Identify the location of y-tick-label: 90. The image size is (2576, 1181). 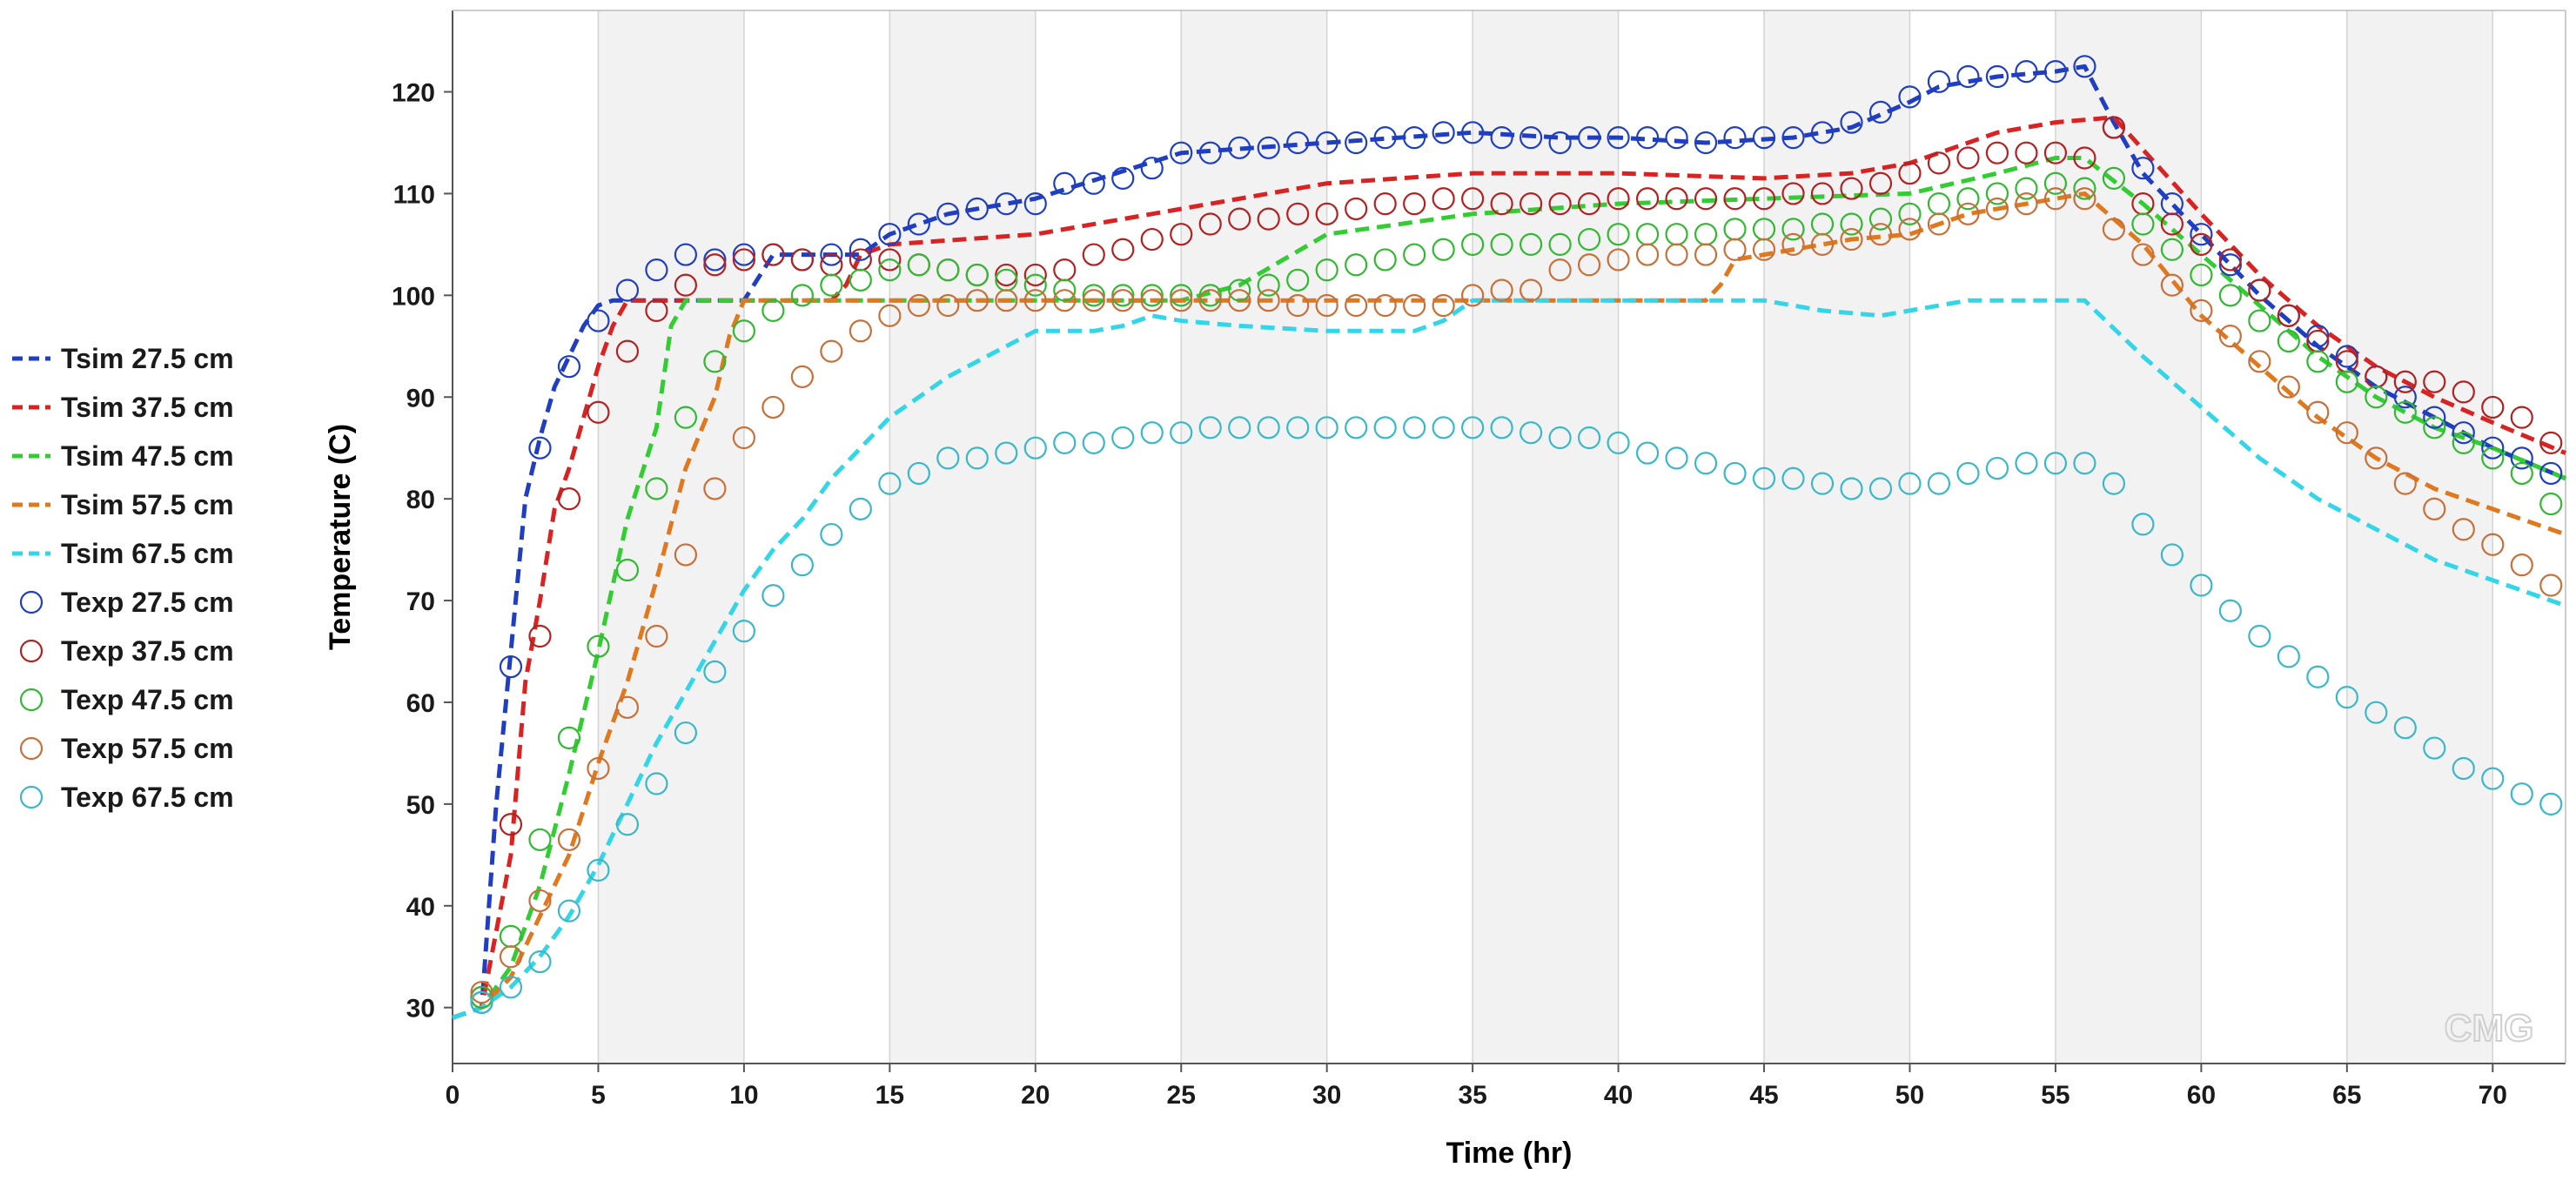
(421, 399).